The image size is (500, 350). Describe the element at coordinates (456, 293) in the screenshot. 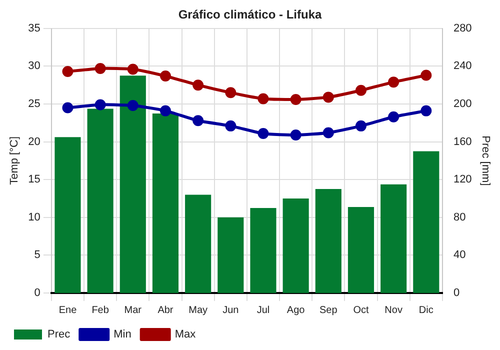

I see `y2-tick-label: 0` at that location.